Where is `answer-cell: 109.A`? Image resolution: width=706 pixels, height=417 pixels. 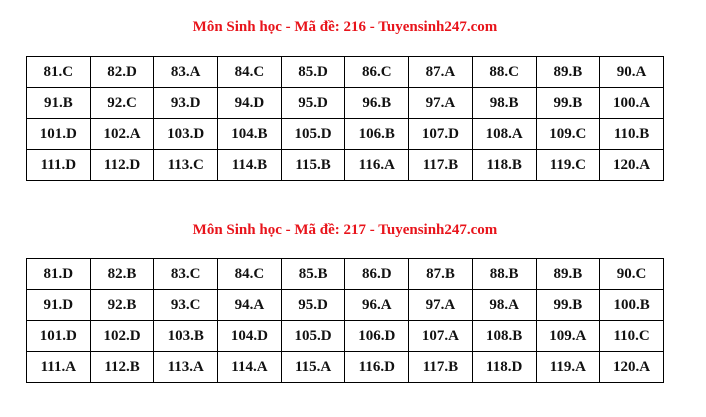
answer-cell: 109.A is located at coordinates (568, 336).